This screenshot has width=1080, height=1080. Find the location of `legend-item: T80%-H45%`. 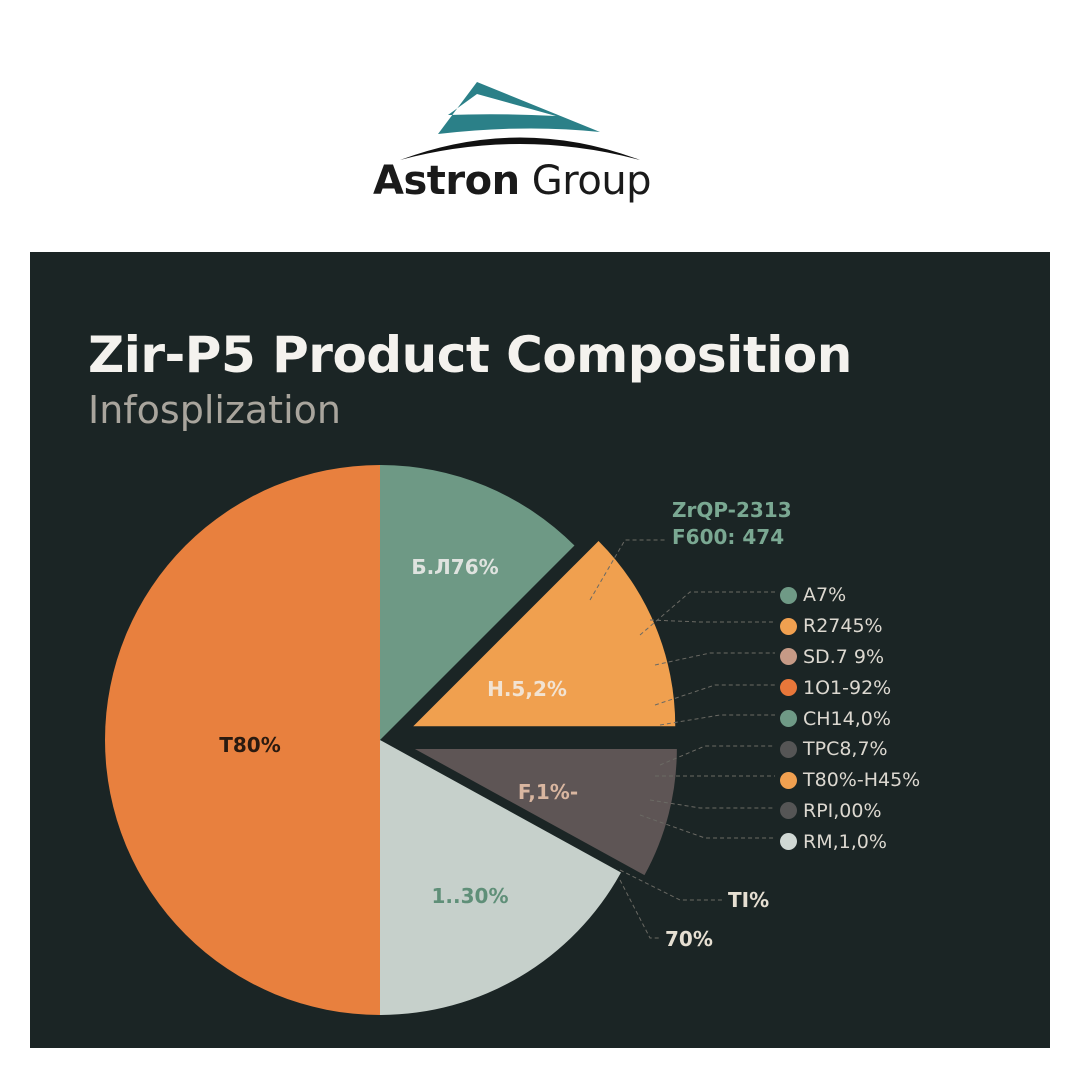

legend-item: T80%-H45% is located at coordinates (850, 780).